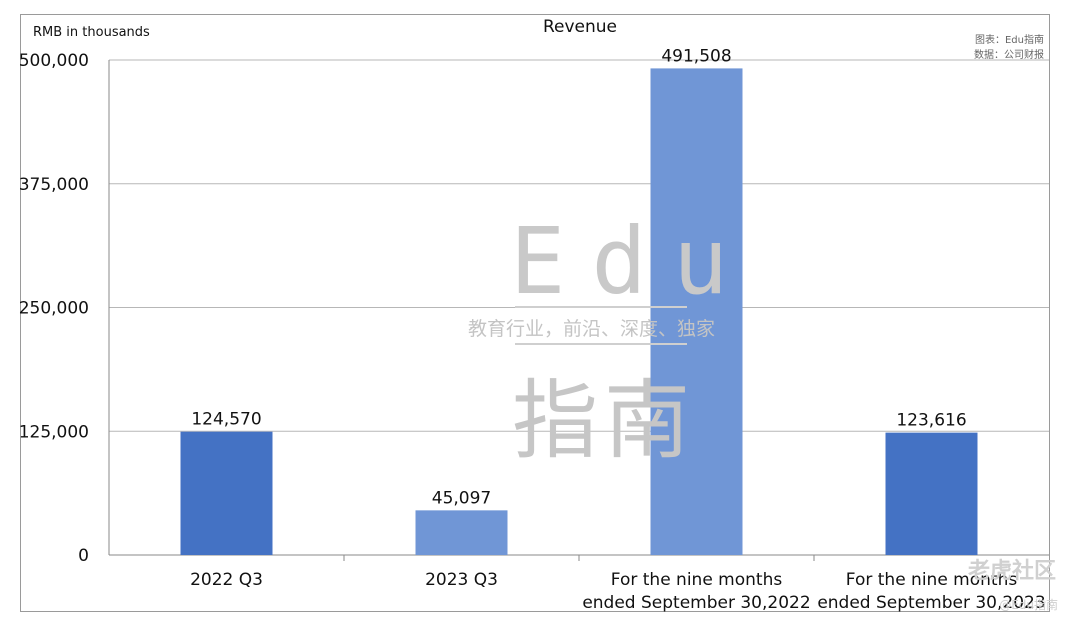 Image resolution: width=1080 pixels, height=630 pixels. Describe the element at coordinates (632, 261) in the screenshot. I see `watermark-letters: Edu` at that location.